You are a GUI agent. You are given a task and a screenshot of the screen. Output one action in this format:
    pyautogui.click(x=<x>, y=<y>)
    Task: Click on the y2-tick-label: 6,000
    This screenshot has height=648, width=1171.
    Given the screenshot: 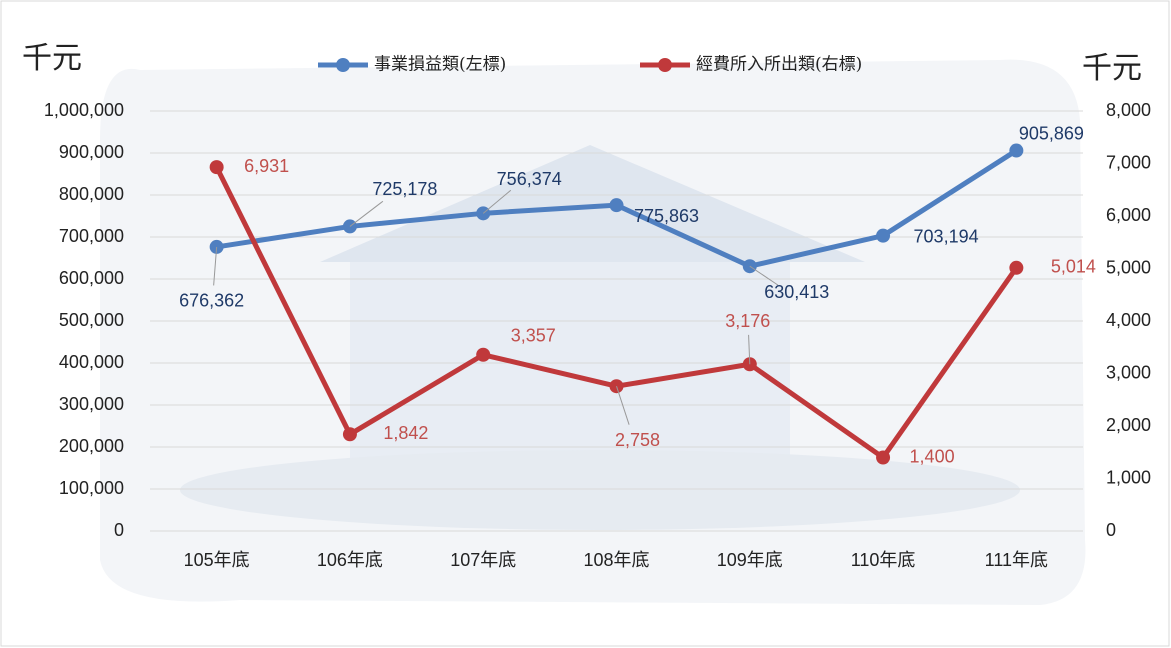 What is the action you would take?
    pyautogui.click(x=1128, y=215)
    